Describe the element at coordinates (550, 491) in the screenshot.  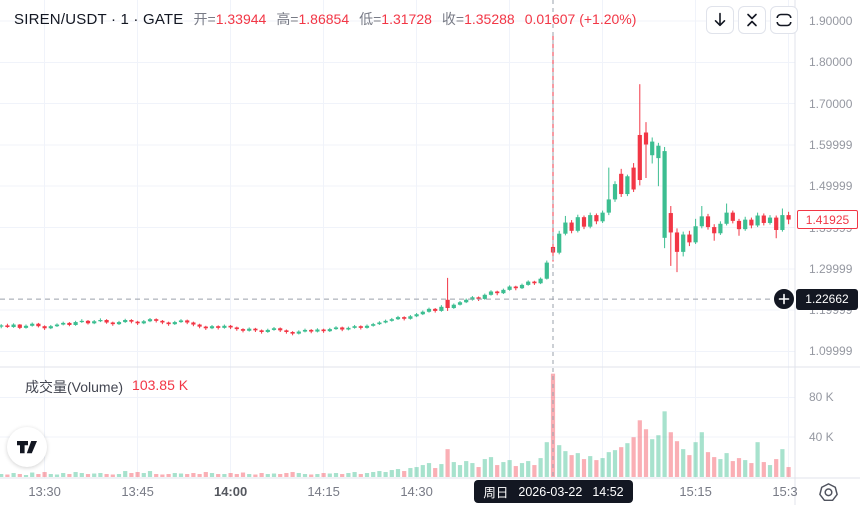
I see `tooltip-date: 2026-03-22` at that location.